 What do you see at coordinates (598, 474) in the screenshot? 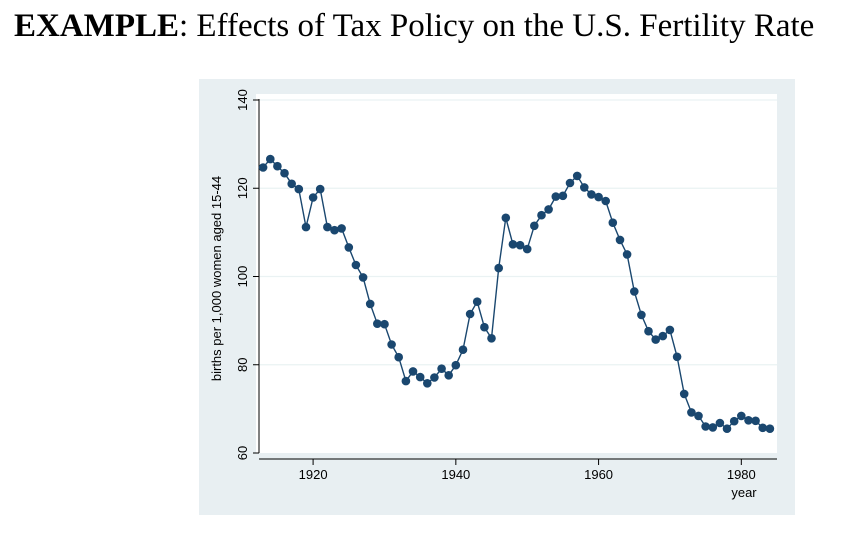
I see `x-tick-label: 1960` at bounding box center [598, 474].